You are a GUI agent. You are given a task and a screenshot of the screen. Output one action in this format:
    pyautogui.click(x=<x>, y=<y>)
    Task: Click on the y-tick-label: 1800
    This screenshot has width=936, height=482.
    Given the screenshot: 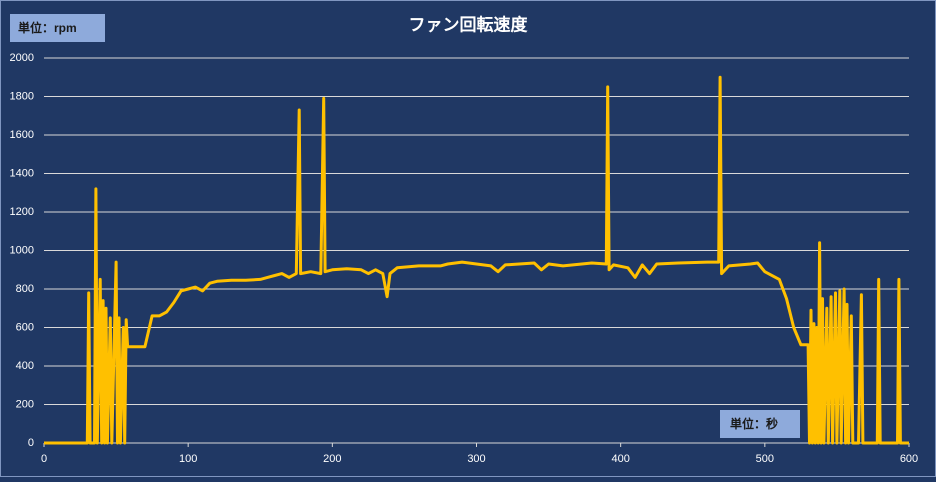 What is the action you would take?
    pyautogui.click(x=22, y=96)
    